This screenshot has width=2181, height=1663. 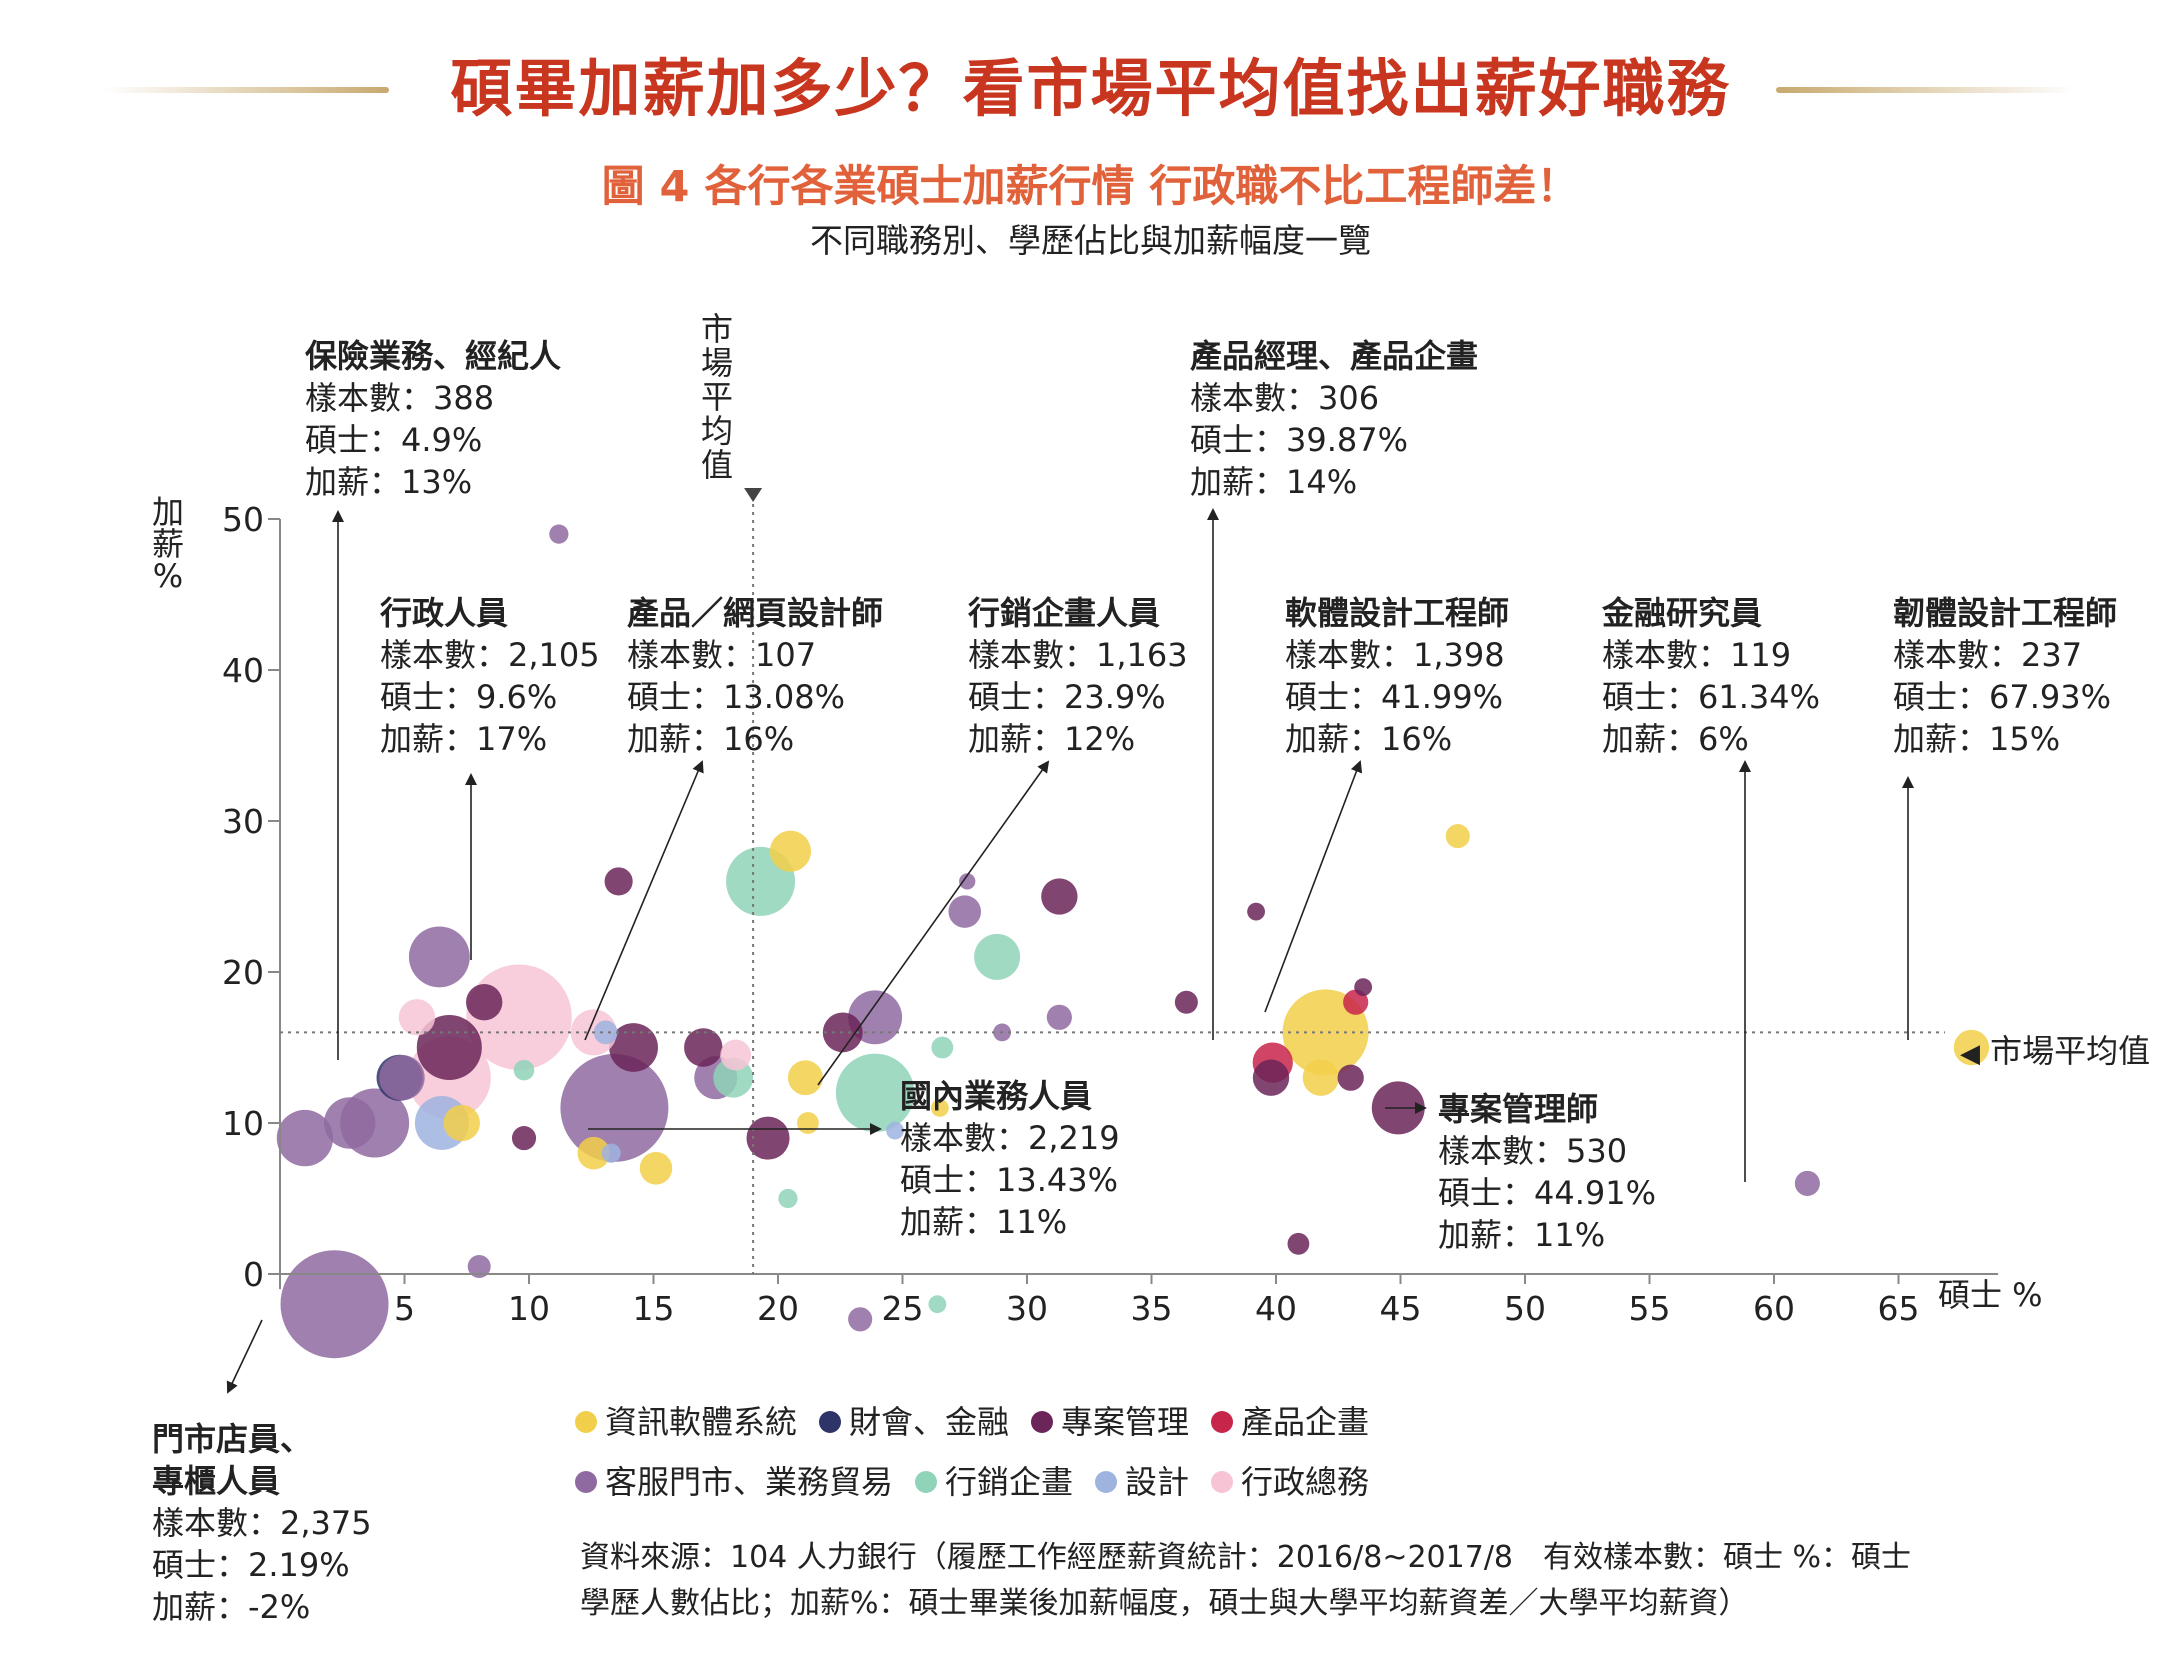 What do you see at coordinates (1397, 676) in the screenshot?
I see `callout-software-engineer: 軟體設計工程師 樣本數：1,398 碩士：41.99% 加薪：16%` at bounding box center [1397, 676].